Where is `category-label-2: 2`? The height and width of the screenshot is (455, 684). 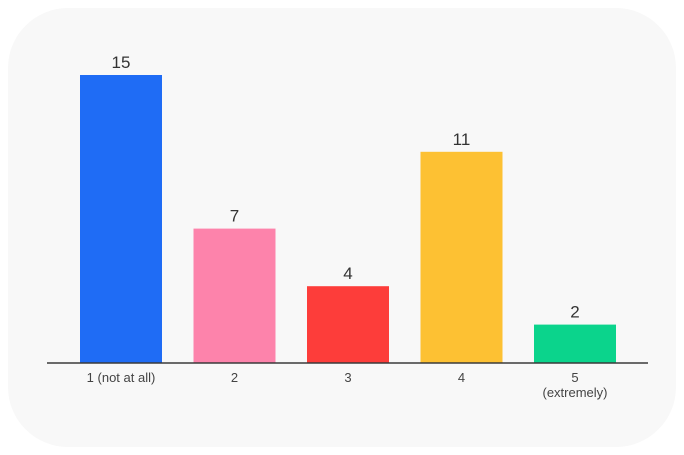
category-label-2: 2 is located at coordinates (234, 377).